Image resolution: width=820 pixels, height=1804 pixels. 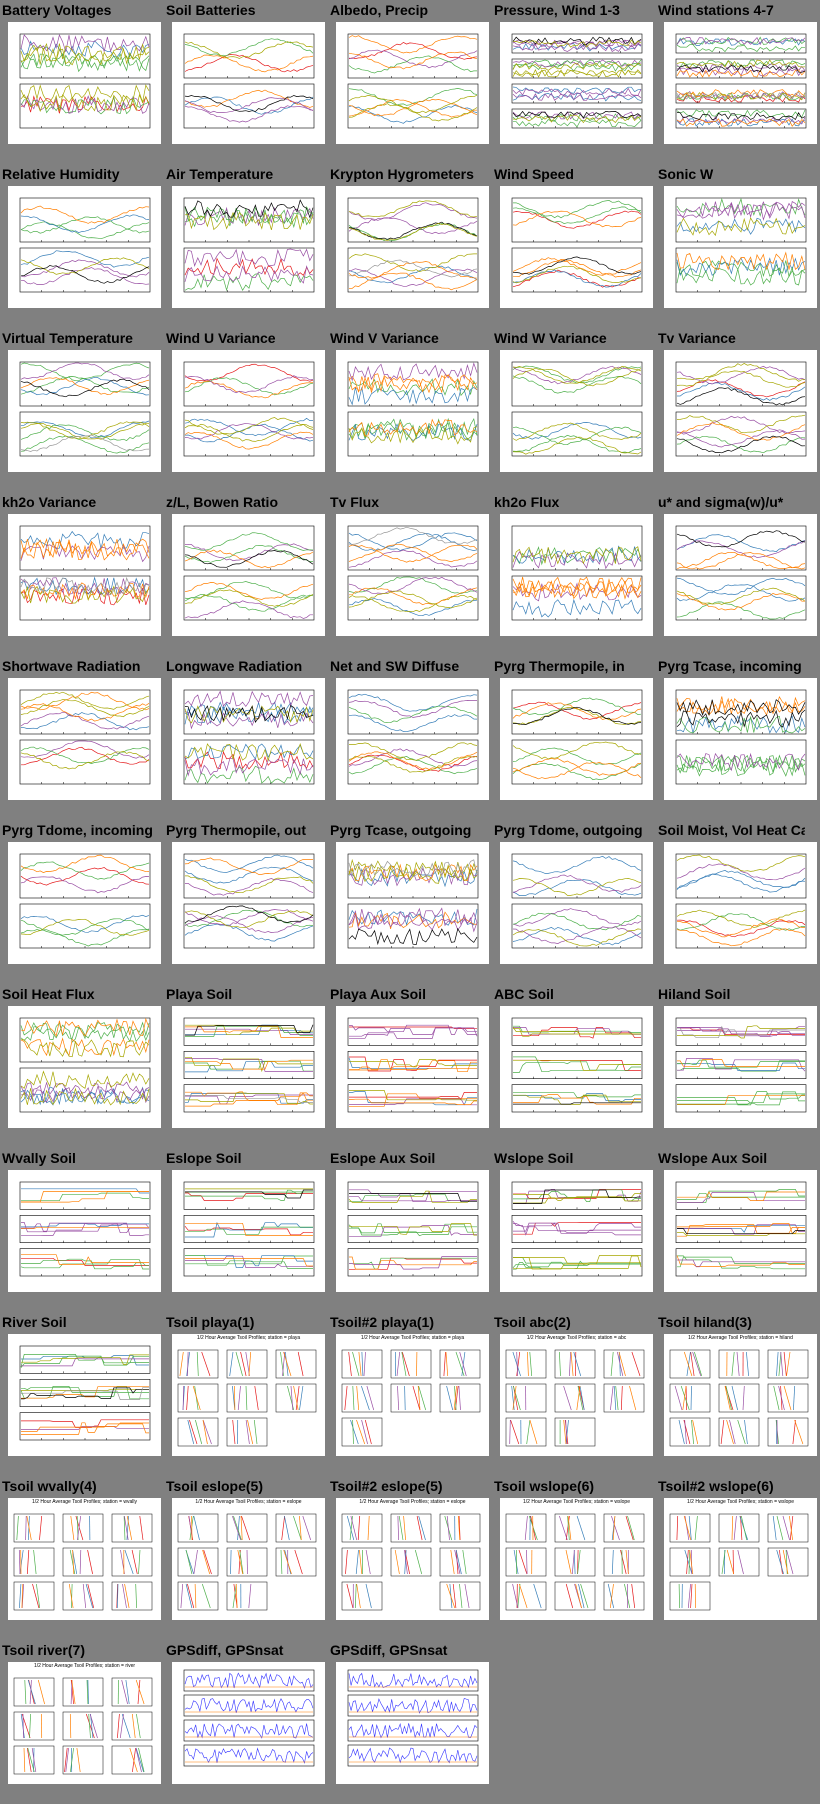 What do you see at coordinates (379, 10) in the screenshot?
I see `plot-thumbnail-title: Albedo, Precip` at bounding box center [379, 10].